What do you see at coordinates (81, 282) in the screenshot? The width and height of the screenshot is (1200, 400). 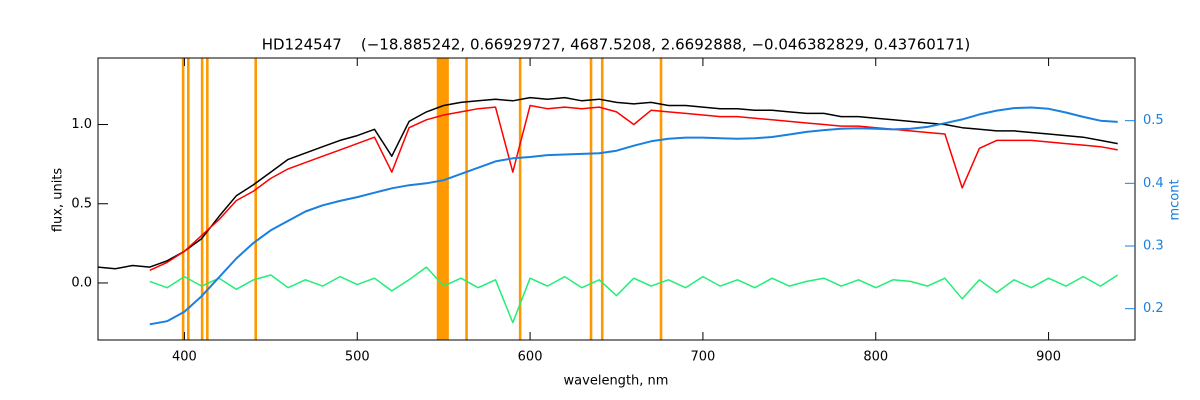 I see `y-tick-label: 0.0` at bounding box center [81, 282].